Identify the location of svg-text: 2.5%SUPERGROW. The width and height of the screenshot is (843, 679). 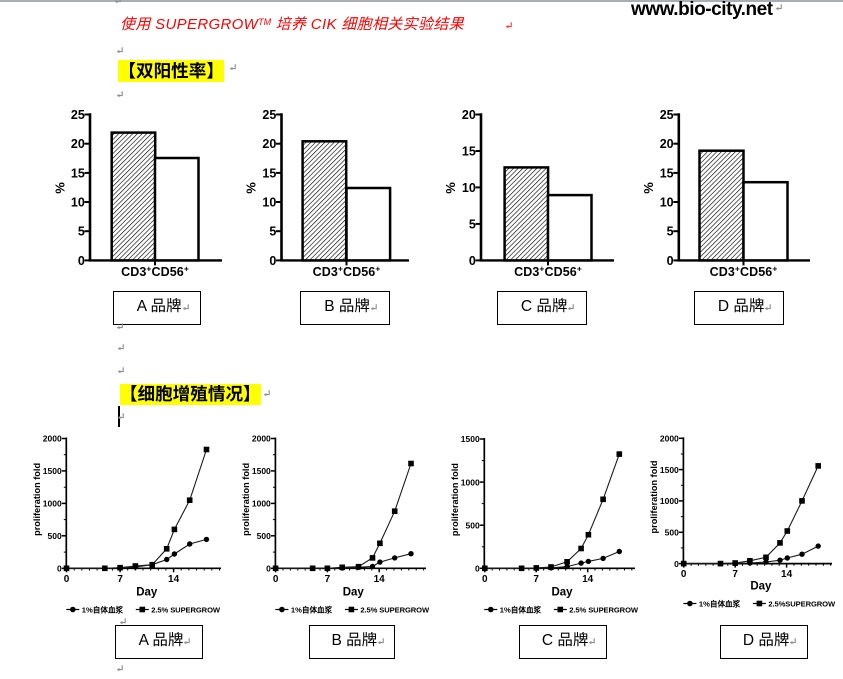
(802, 604).